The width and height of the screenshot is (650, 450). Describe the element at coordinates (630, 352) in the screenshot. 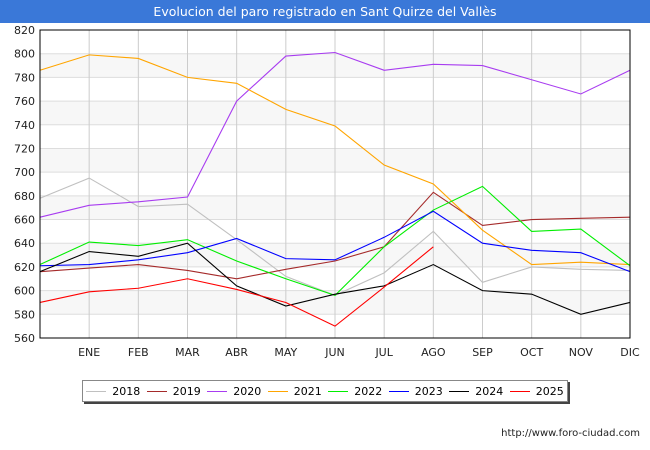

I see `x-tick-label: DIC` at that location.